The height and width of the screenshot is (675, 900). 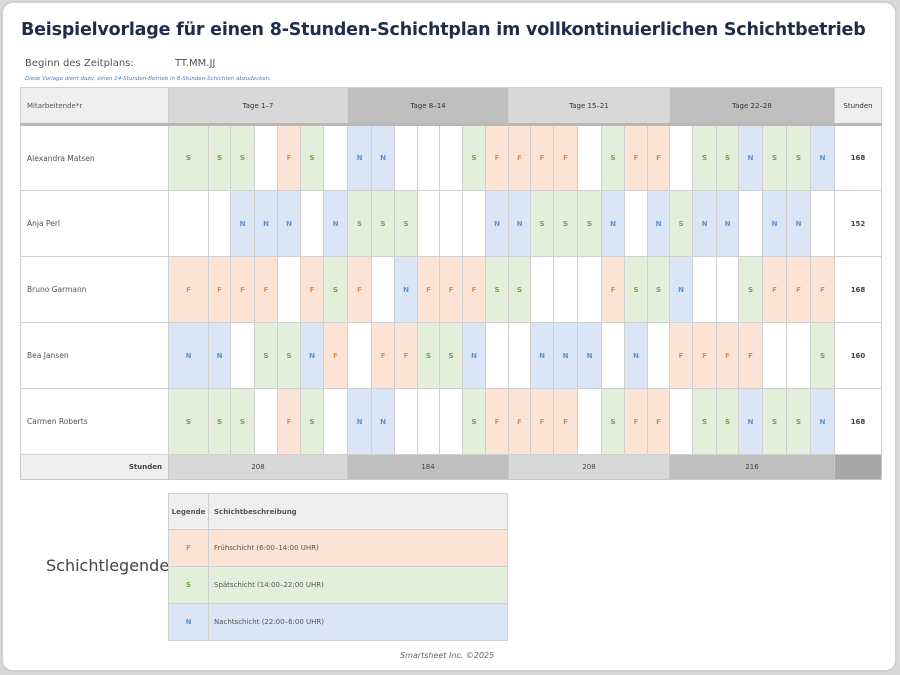 I want to click on shift-cell-day-24: N, so click(x=727, y=223).